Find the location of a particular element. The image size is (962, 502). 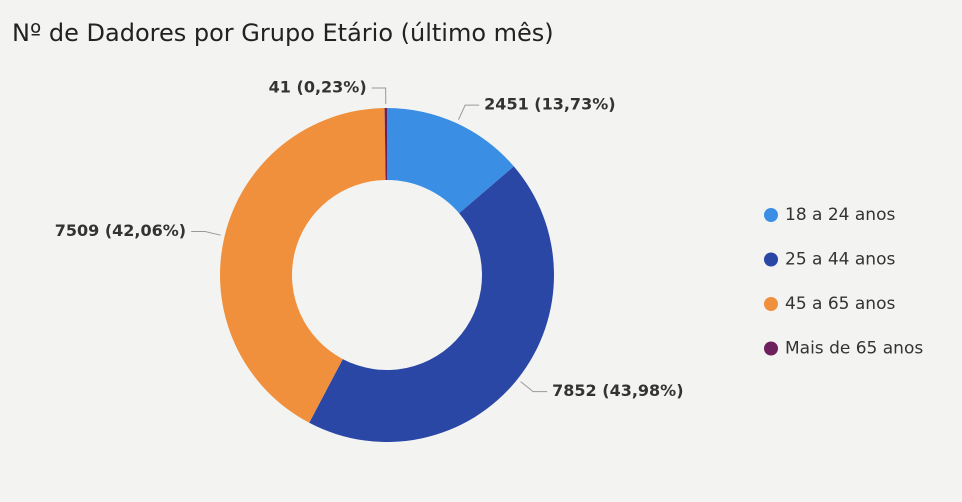

legend-label: Mais de 65 anos is located at coordinates (854, 349).